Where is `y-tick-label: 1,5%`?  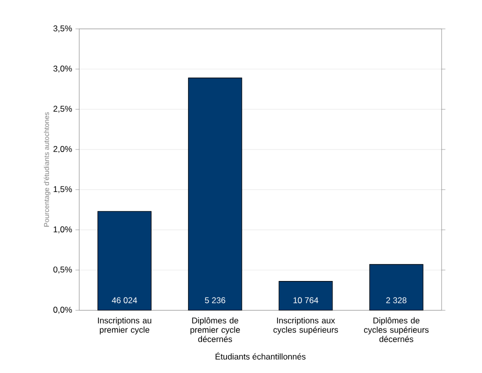 y-tick-label: 1,5% is located at coordinates (63, 190).